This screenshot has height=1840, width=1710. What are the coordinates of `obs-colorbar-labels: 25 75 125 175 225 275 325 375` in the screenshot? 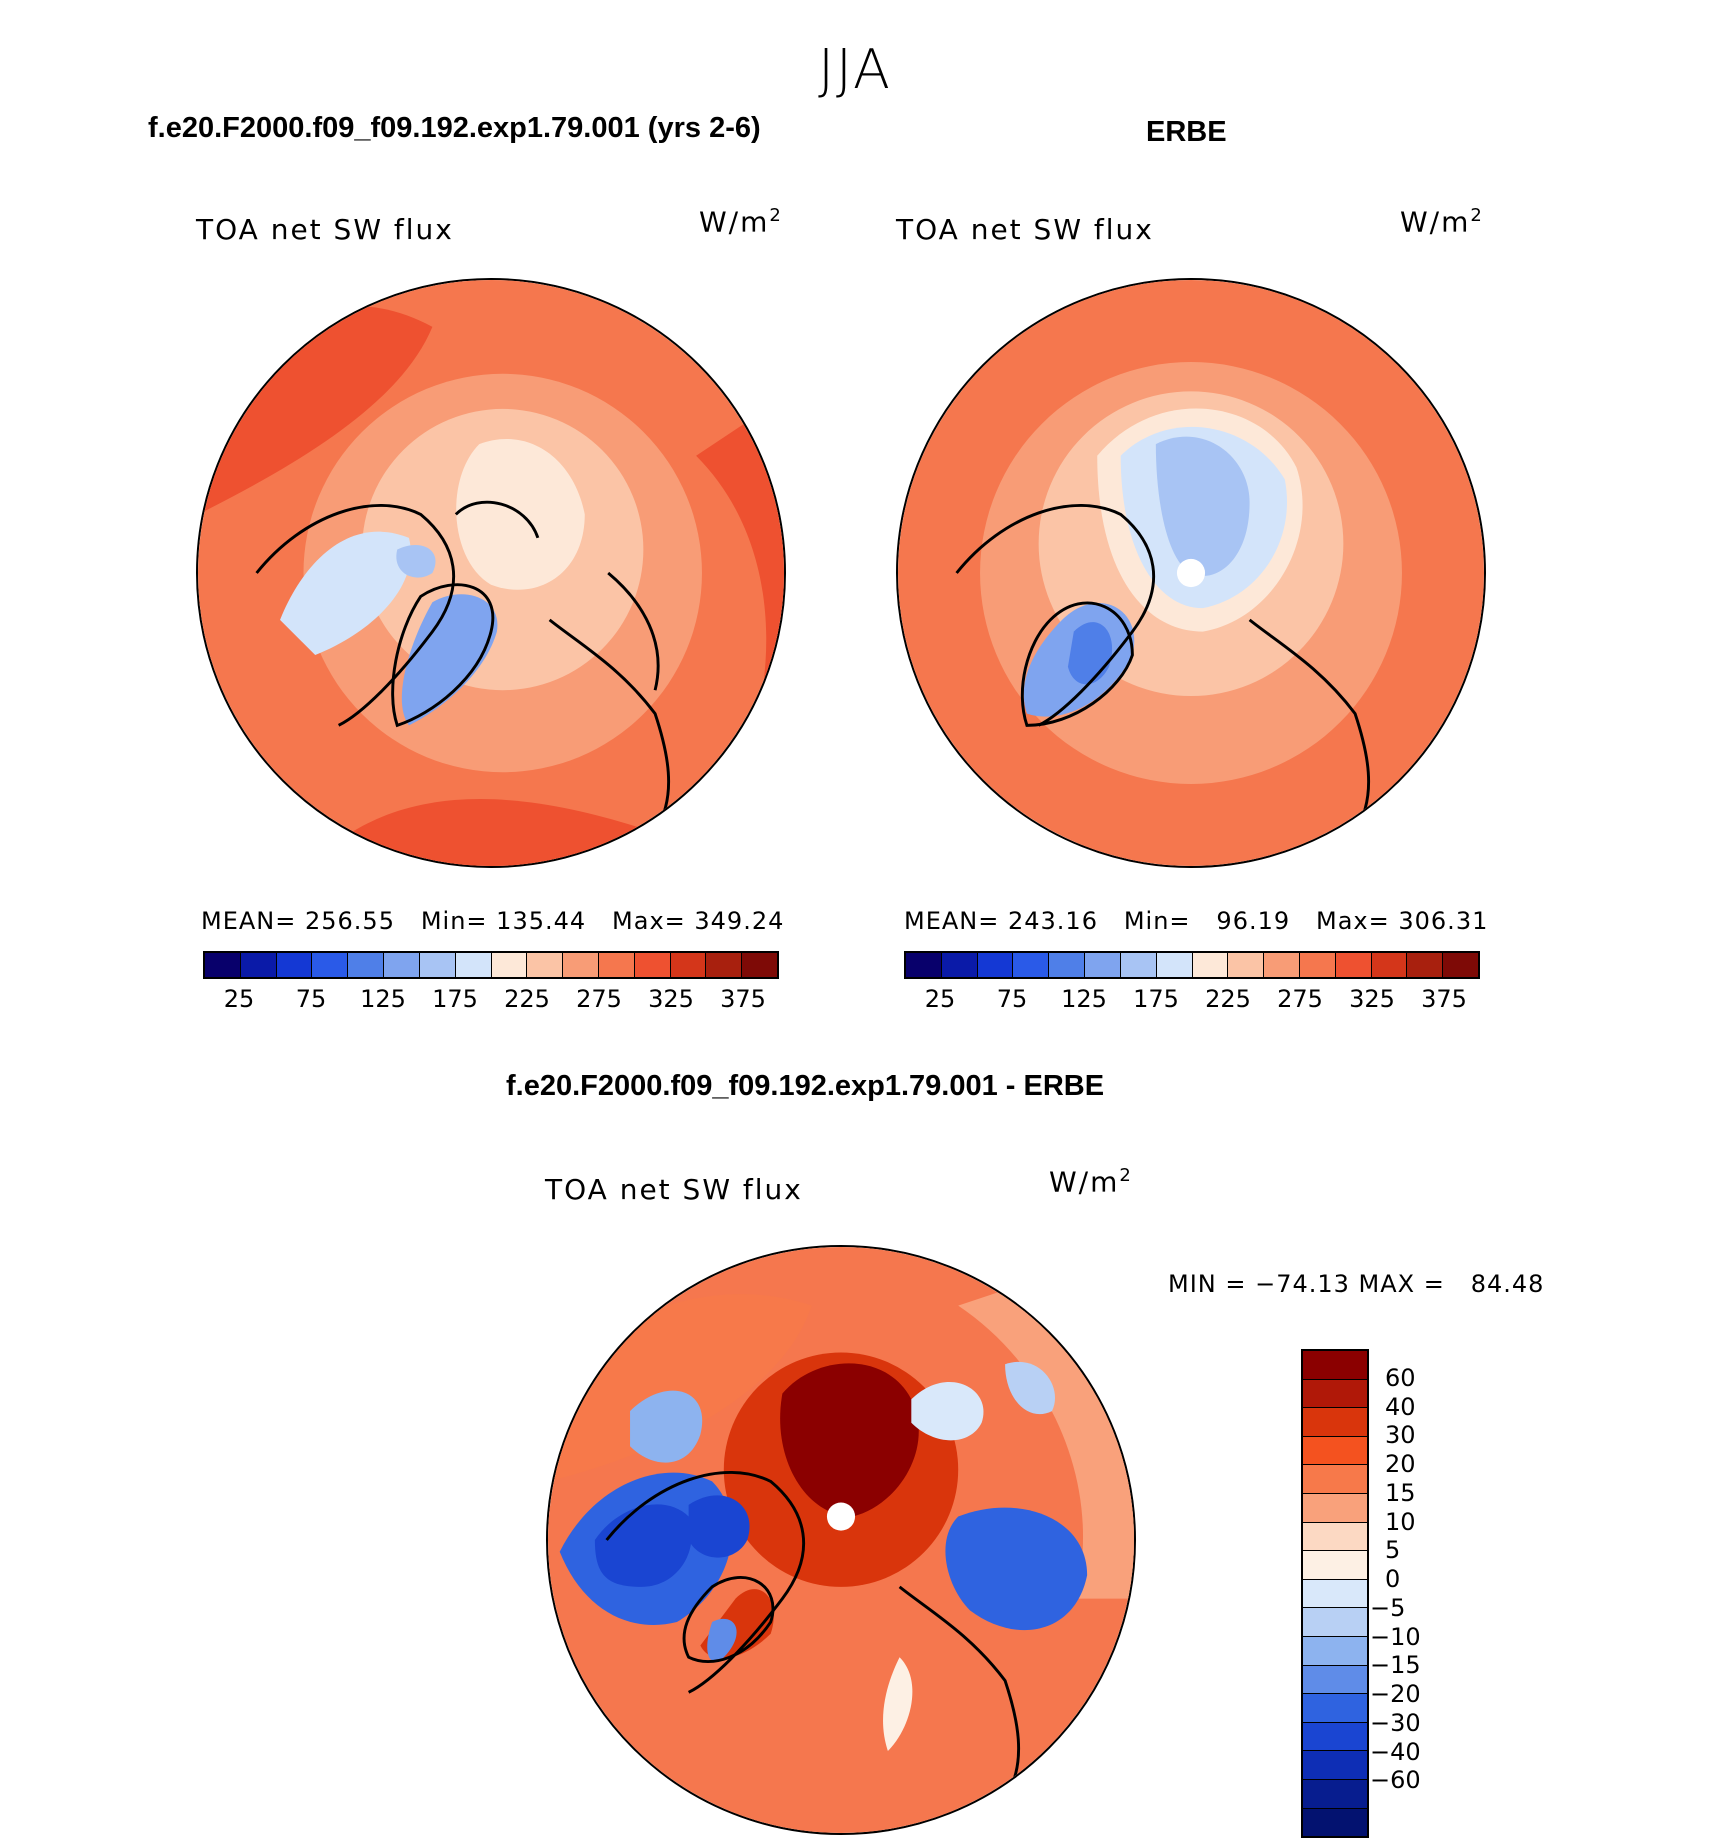 It's located at (855, 1002).